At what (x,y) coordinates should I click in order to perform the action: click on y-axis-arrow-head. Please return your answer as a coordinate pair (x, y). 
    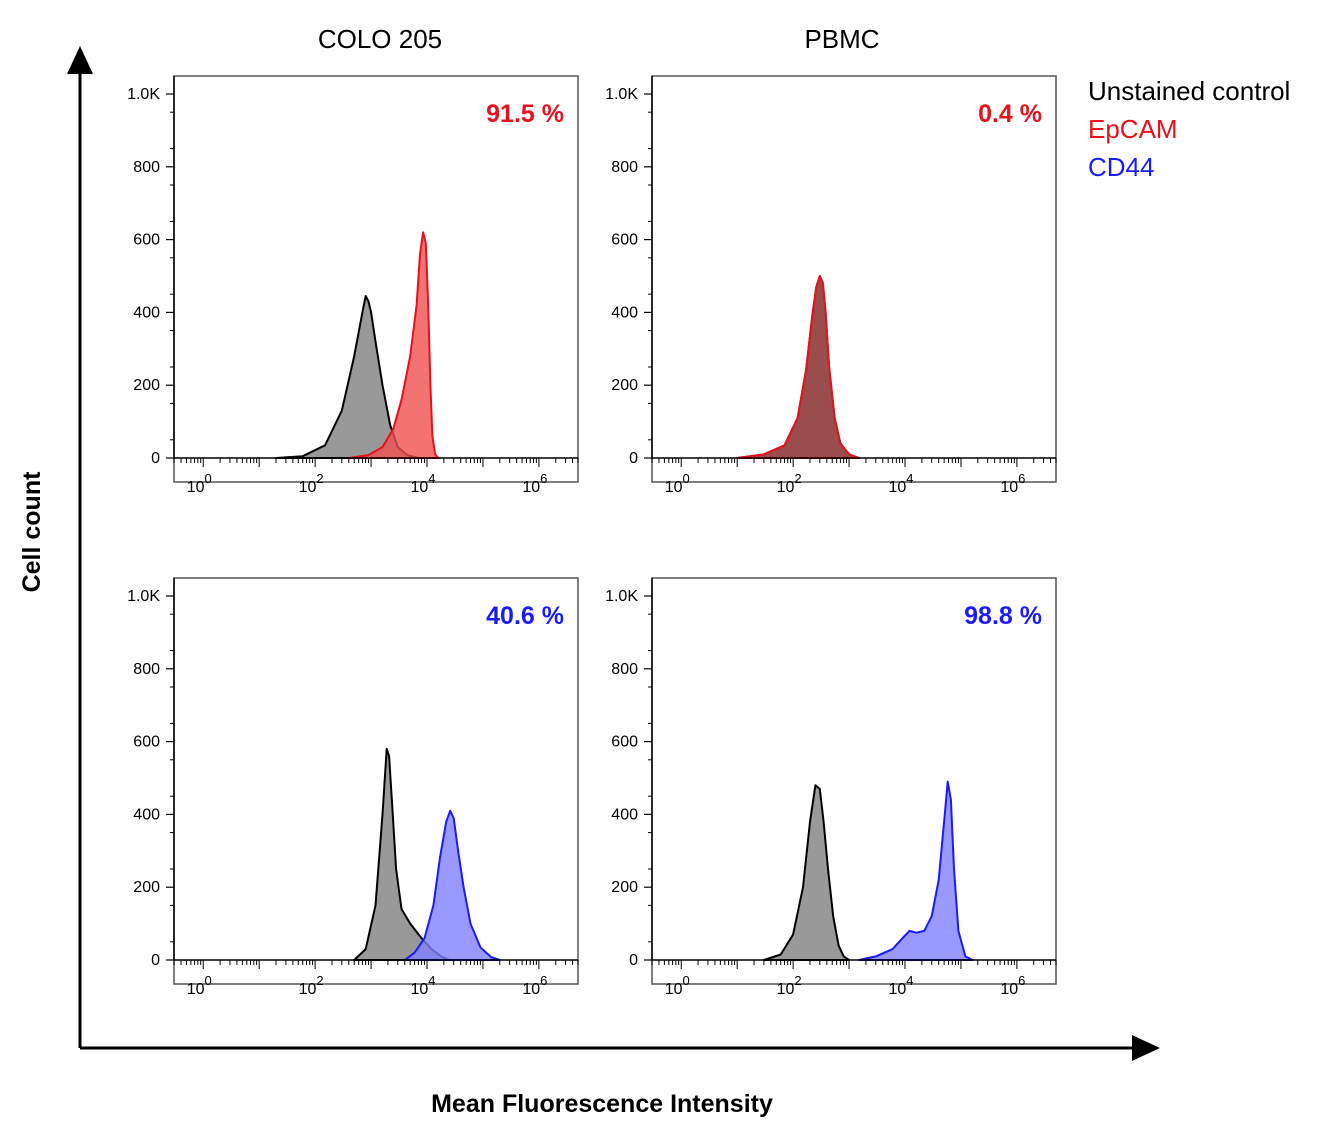
    Looking at the image, I should click on (80, 60).